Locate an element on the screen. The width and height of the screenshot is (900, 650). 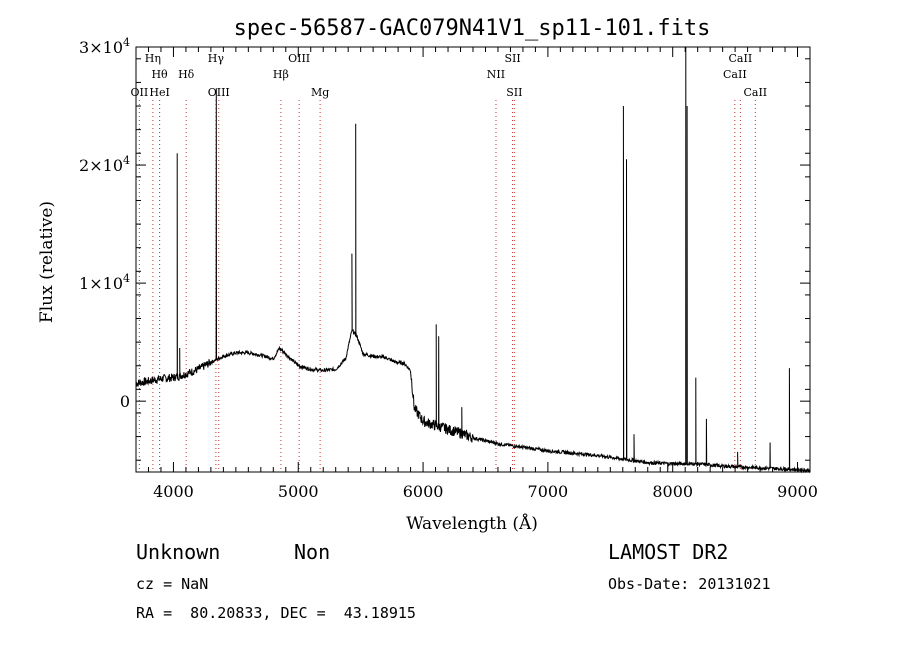
chart-title: spec-56587-GAC079N41V1_sp11-101.fits is located at coordinates (472, 28).